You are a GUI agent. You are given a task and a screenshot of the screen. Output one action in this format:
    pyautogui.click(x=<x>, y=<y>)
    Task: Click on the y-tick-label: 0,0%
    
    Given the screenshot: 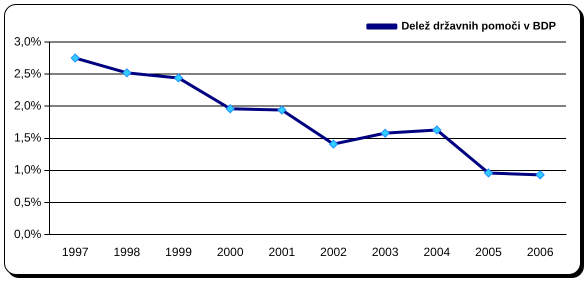 What is the action you would take?
    pyautogui.click(x=28, y=233)
    